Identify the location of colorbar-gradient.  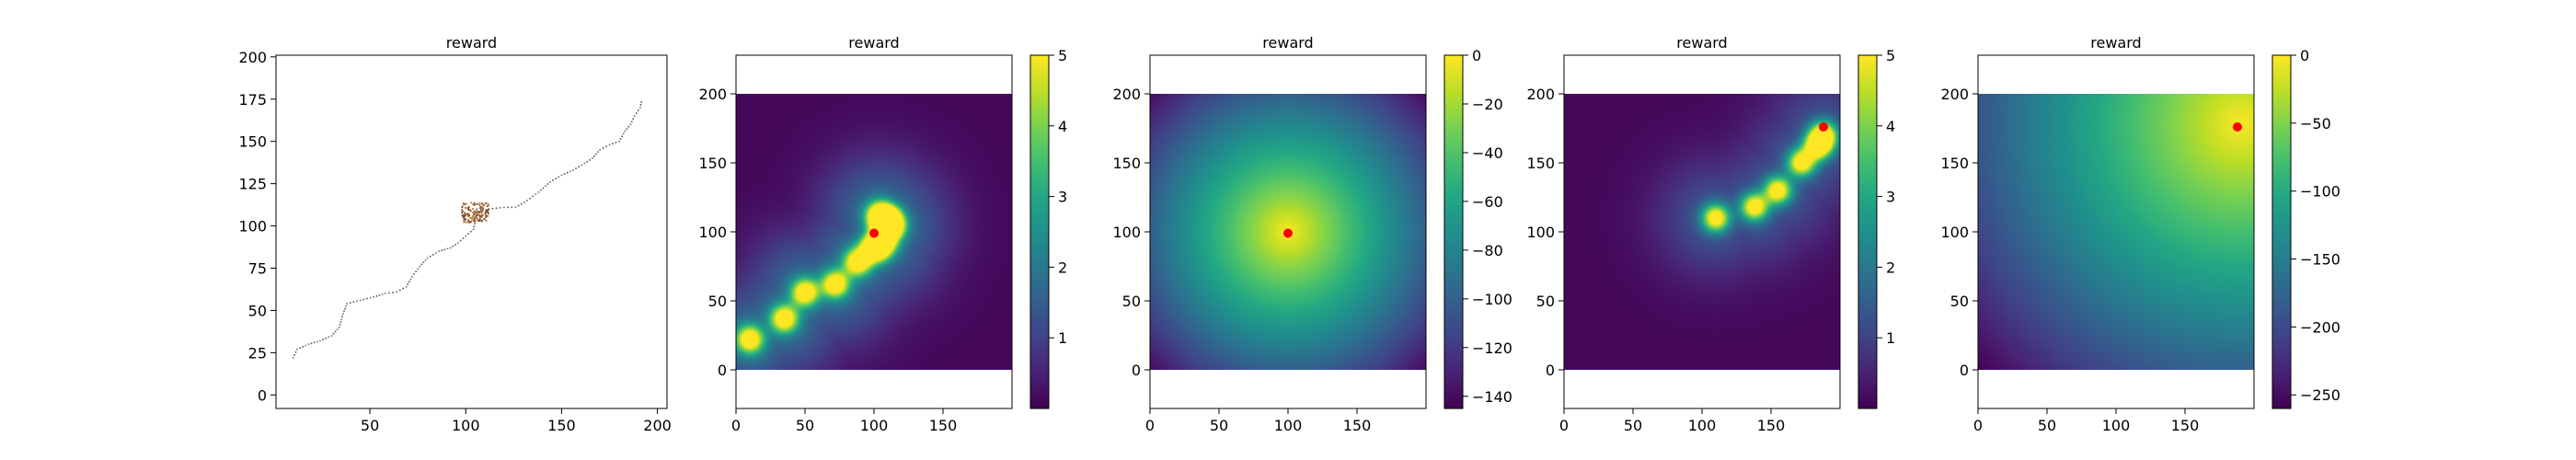
(2281, 231).